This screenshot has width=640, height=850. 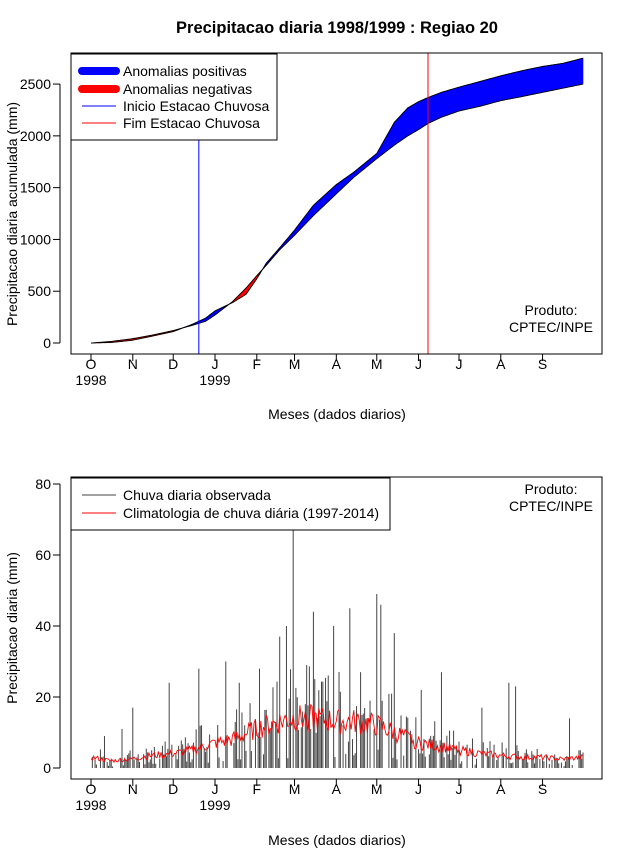 What do you see at coordinates (551, 506) in the screenshot?
I see `bottom-credit-line-2: CPTEC/INPE` at bounding box center [551, 506].